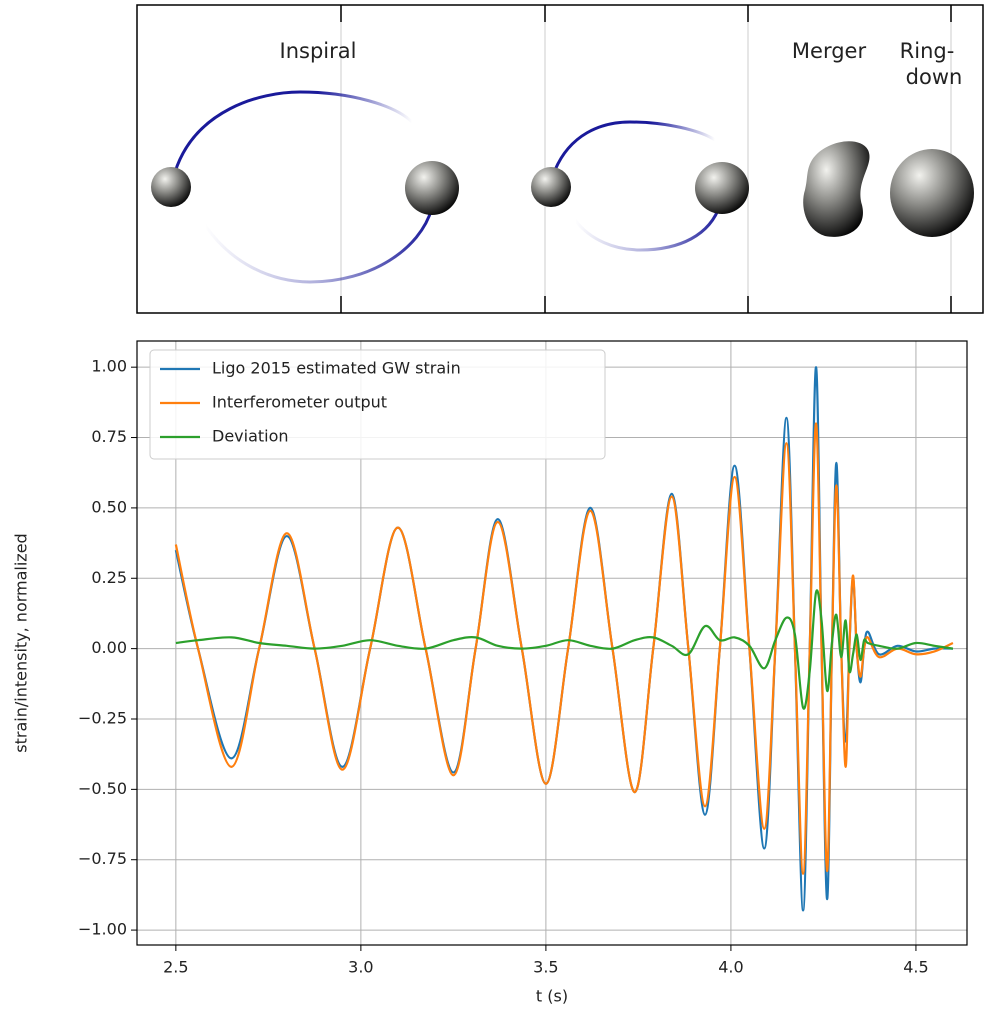 The height and width of the screenshot is (1009, 985). I want to click on x-tick-label: 2.5, so click(175, 967).